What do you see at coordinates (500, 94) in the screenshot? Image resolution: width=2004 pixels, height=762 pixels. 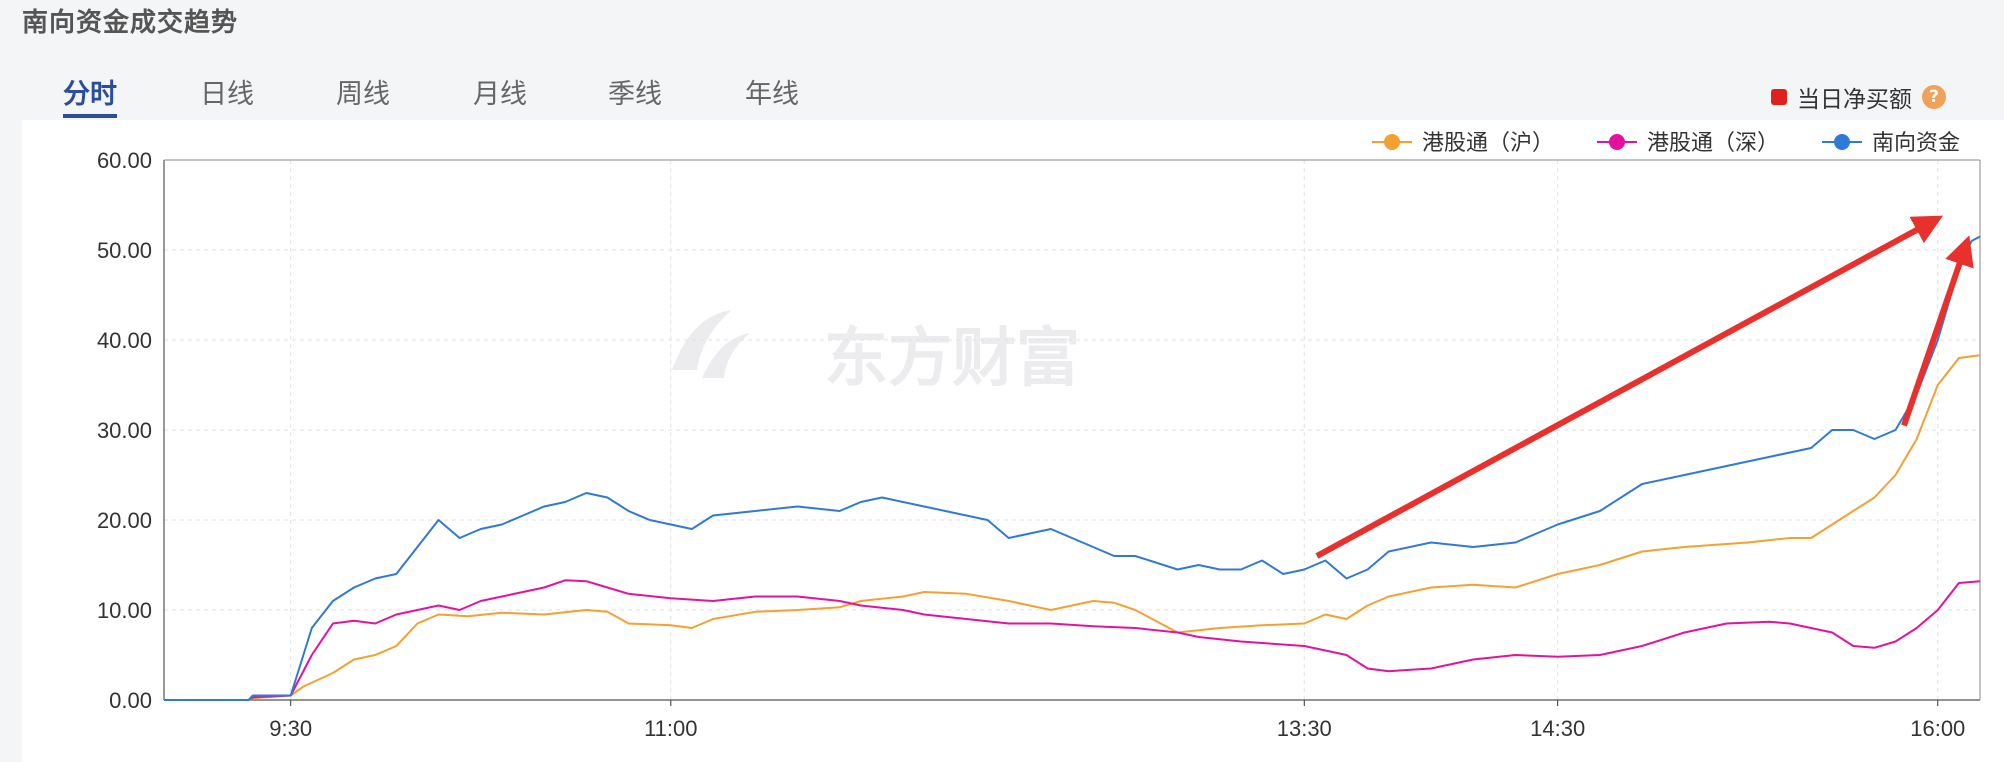 I see `tab-monthly: 月线` at bounding box center [500, 94].